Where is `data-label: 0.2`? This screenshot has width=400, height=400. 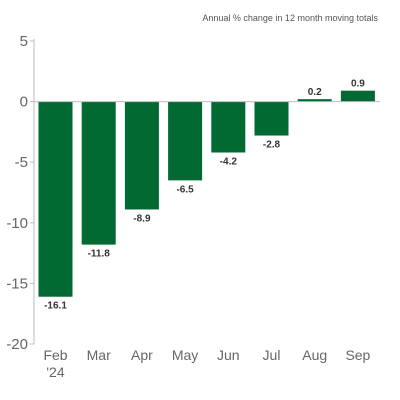
data-label: 0.2 is located at coordinates (315, 92).